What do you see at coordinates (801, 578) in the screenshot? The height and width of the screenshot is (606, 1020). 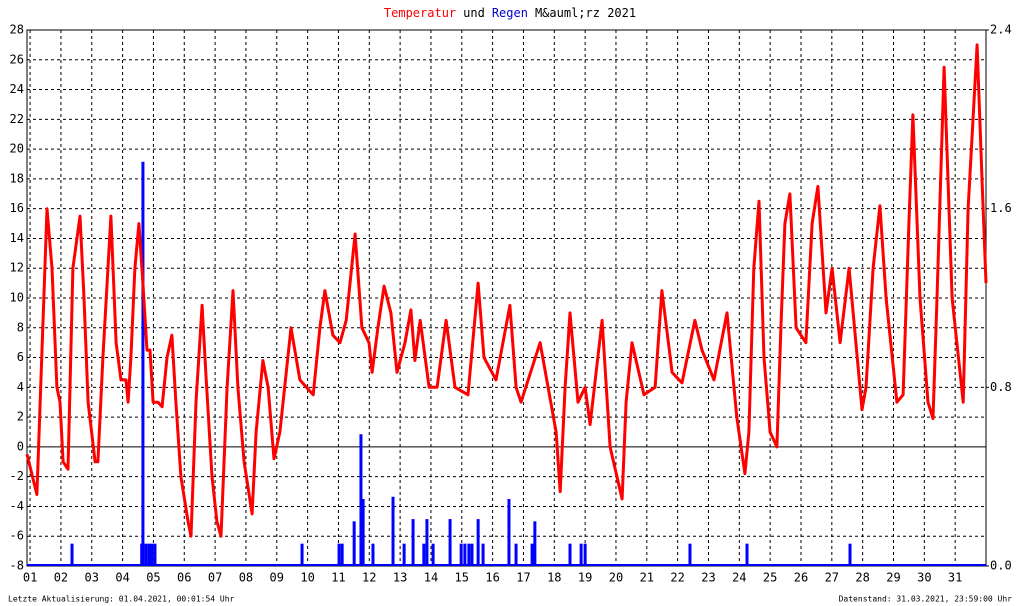 I see `x-tick-label: 26` at bounding box center [801, 578].